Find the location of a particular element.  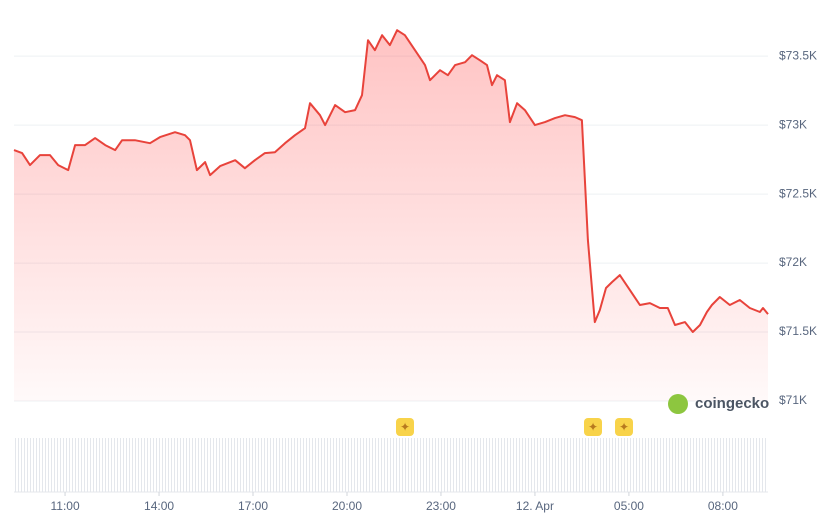

x-tick-label: 20:00 is located at coordinates (347, 506).